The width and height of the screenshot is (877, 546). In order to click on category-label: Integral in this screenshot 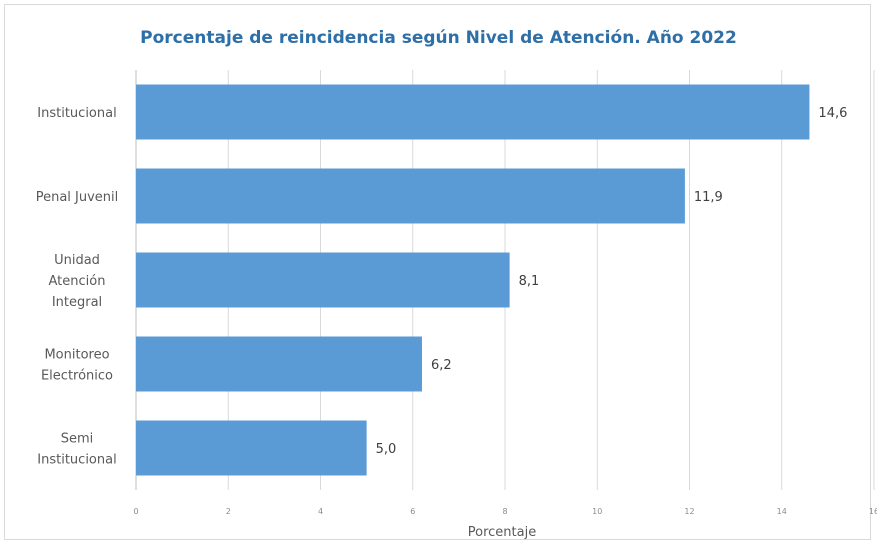, I will do `click(77, 302)`.